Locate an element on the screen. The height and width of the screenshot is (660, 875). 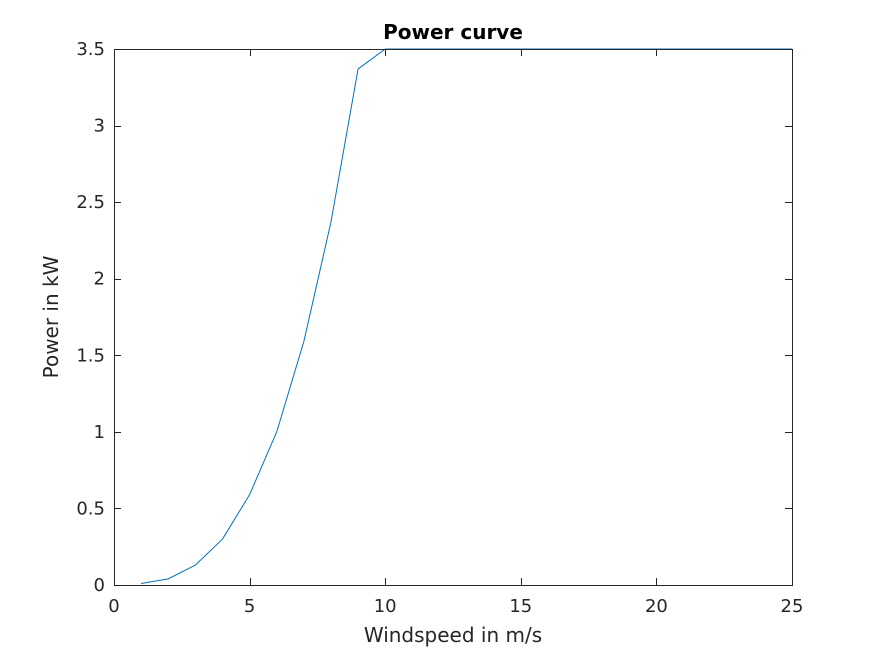
x-tick-label: 20 is located at coordinates (656, 606).